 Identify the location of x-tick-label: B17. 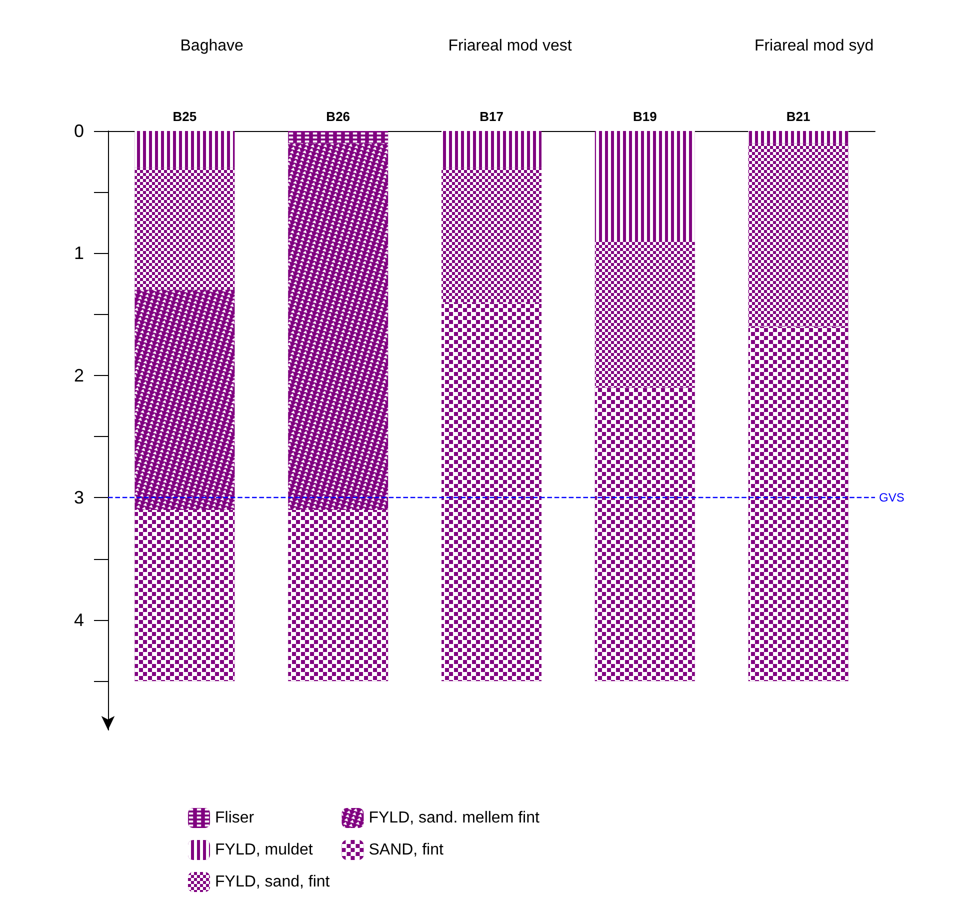
(492, 116).